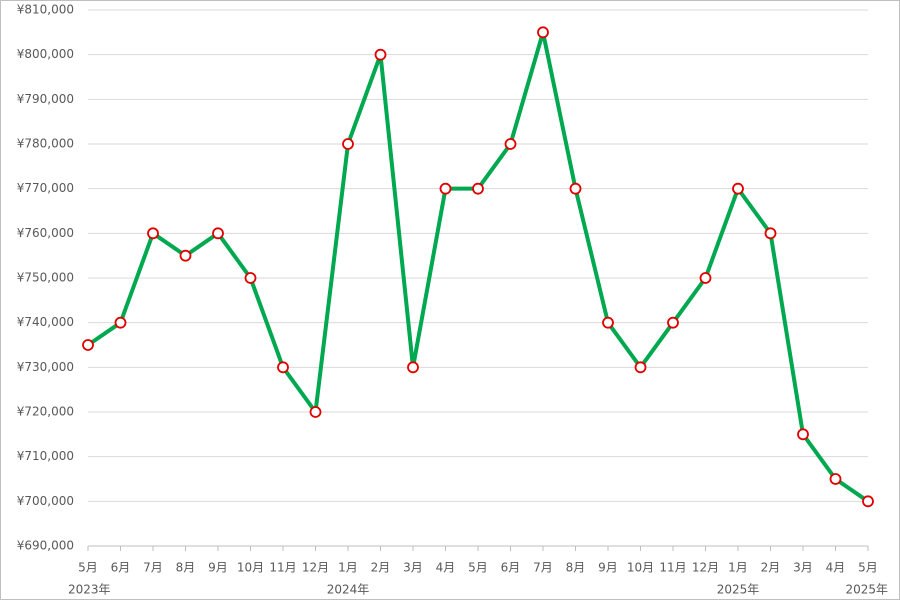 The image size is (900, 600). Describe the element at coordinates (45, 188) in the screenshot. I see `y-tick-label: ¥770,000` at that location.